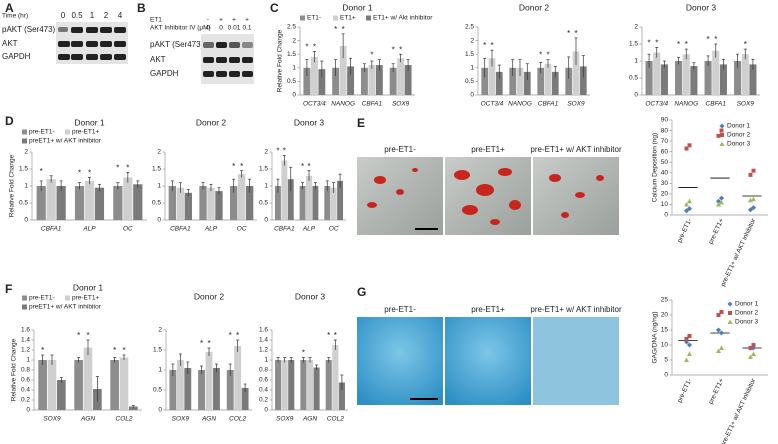 Image resolution: width=778 pixels, height=444 pixels. Describe the element at coordinates (665, 300) in the screenshot. I see `y-tick-label: 25` at that location.